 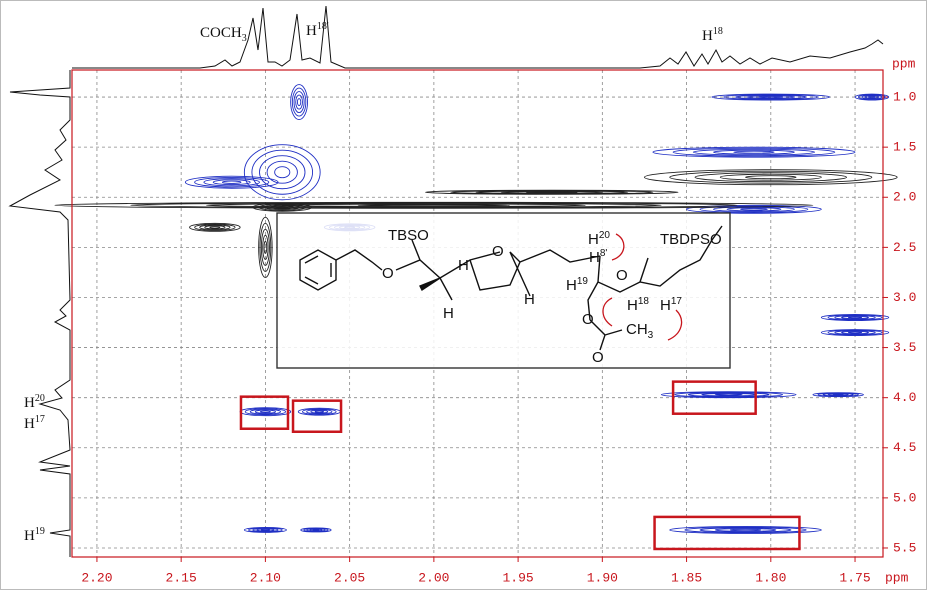 What do you see at coordinates (770, 577) in the screenshot?
I see `x-tick-label: 1.80` at bounding box center [770, 577].